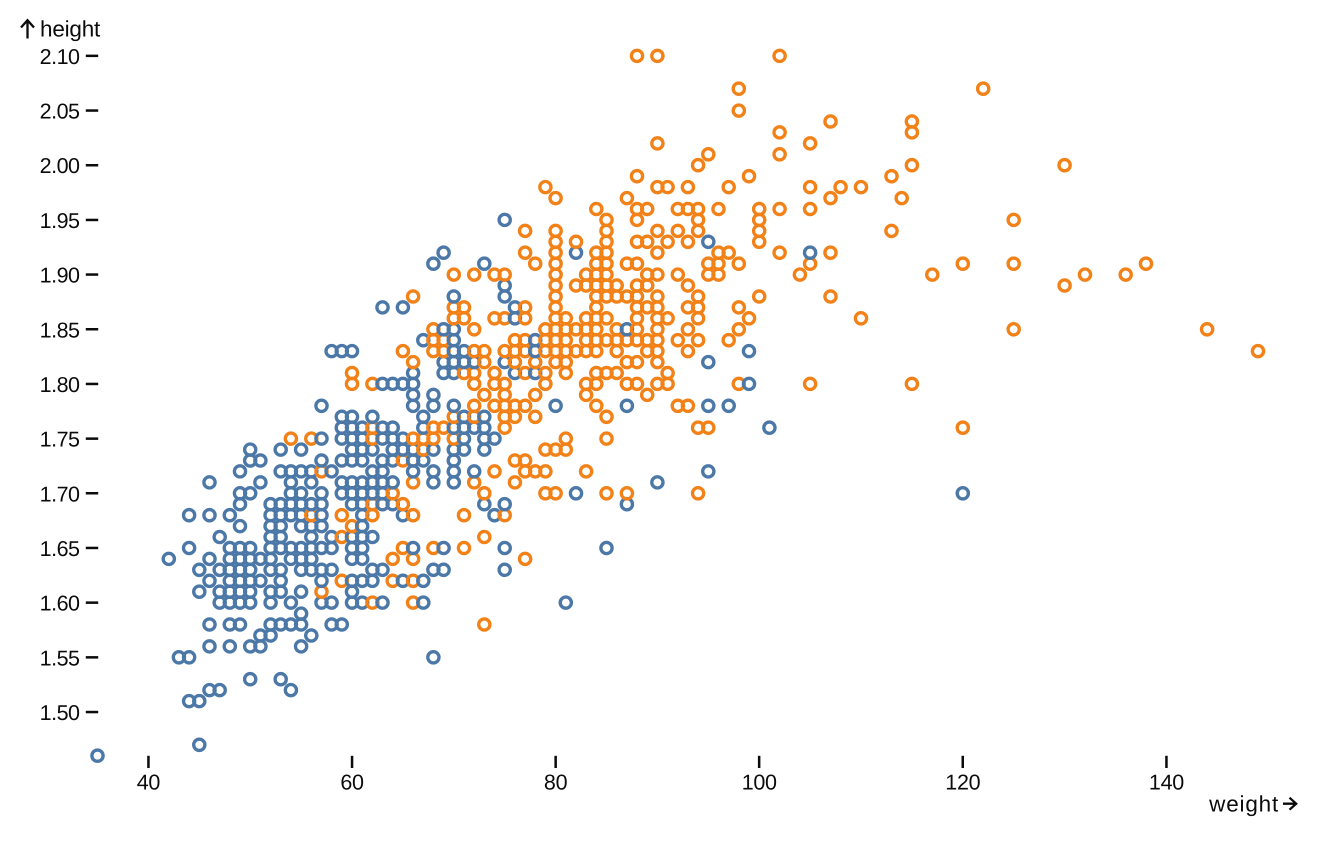 The image size is (1324, 847). What do you see at coordinates (60, 221) in the screenshot?
I see `svg-text: 1.95` at bounding box center [60, 221].